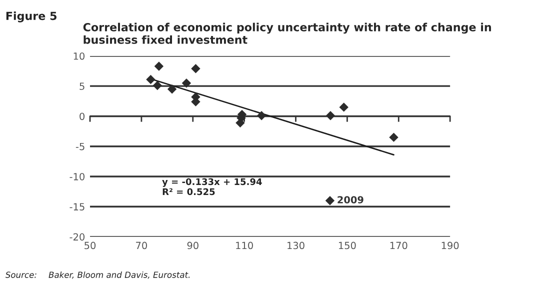 This screenshot has width=539, height=287. What do you see at coordinates (212, 182) in the screenshot?
I see `annotation: y = -0.133x + 15.94` at bounding box center [212, 182].